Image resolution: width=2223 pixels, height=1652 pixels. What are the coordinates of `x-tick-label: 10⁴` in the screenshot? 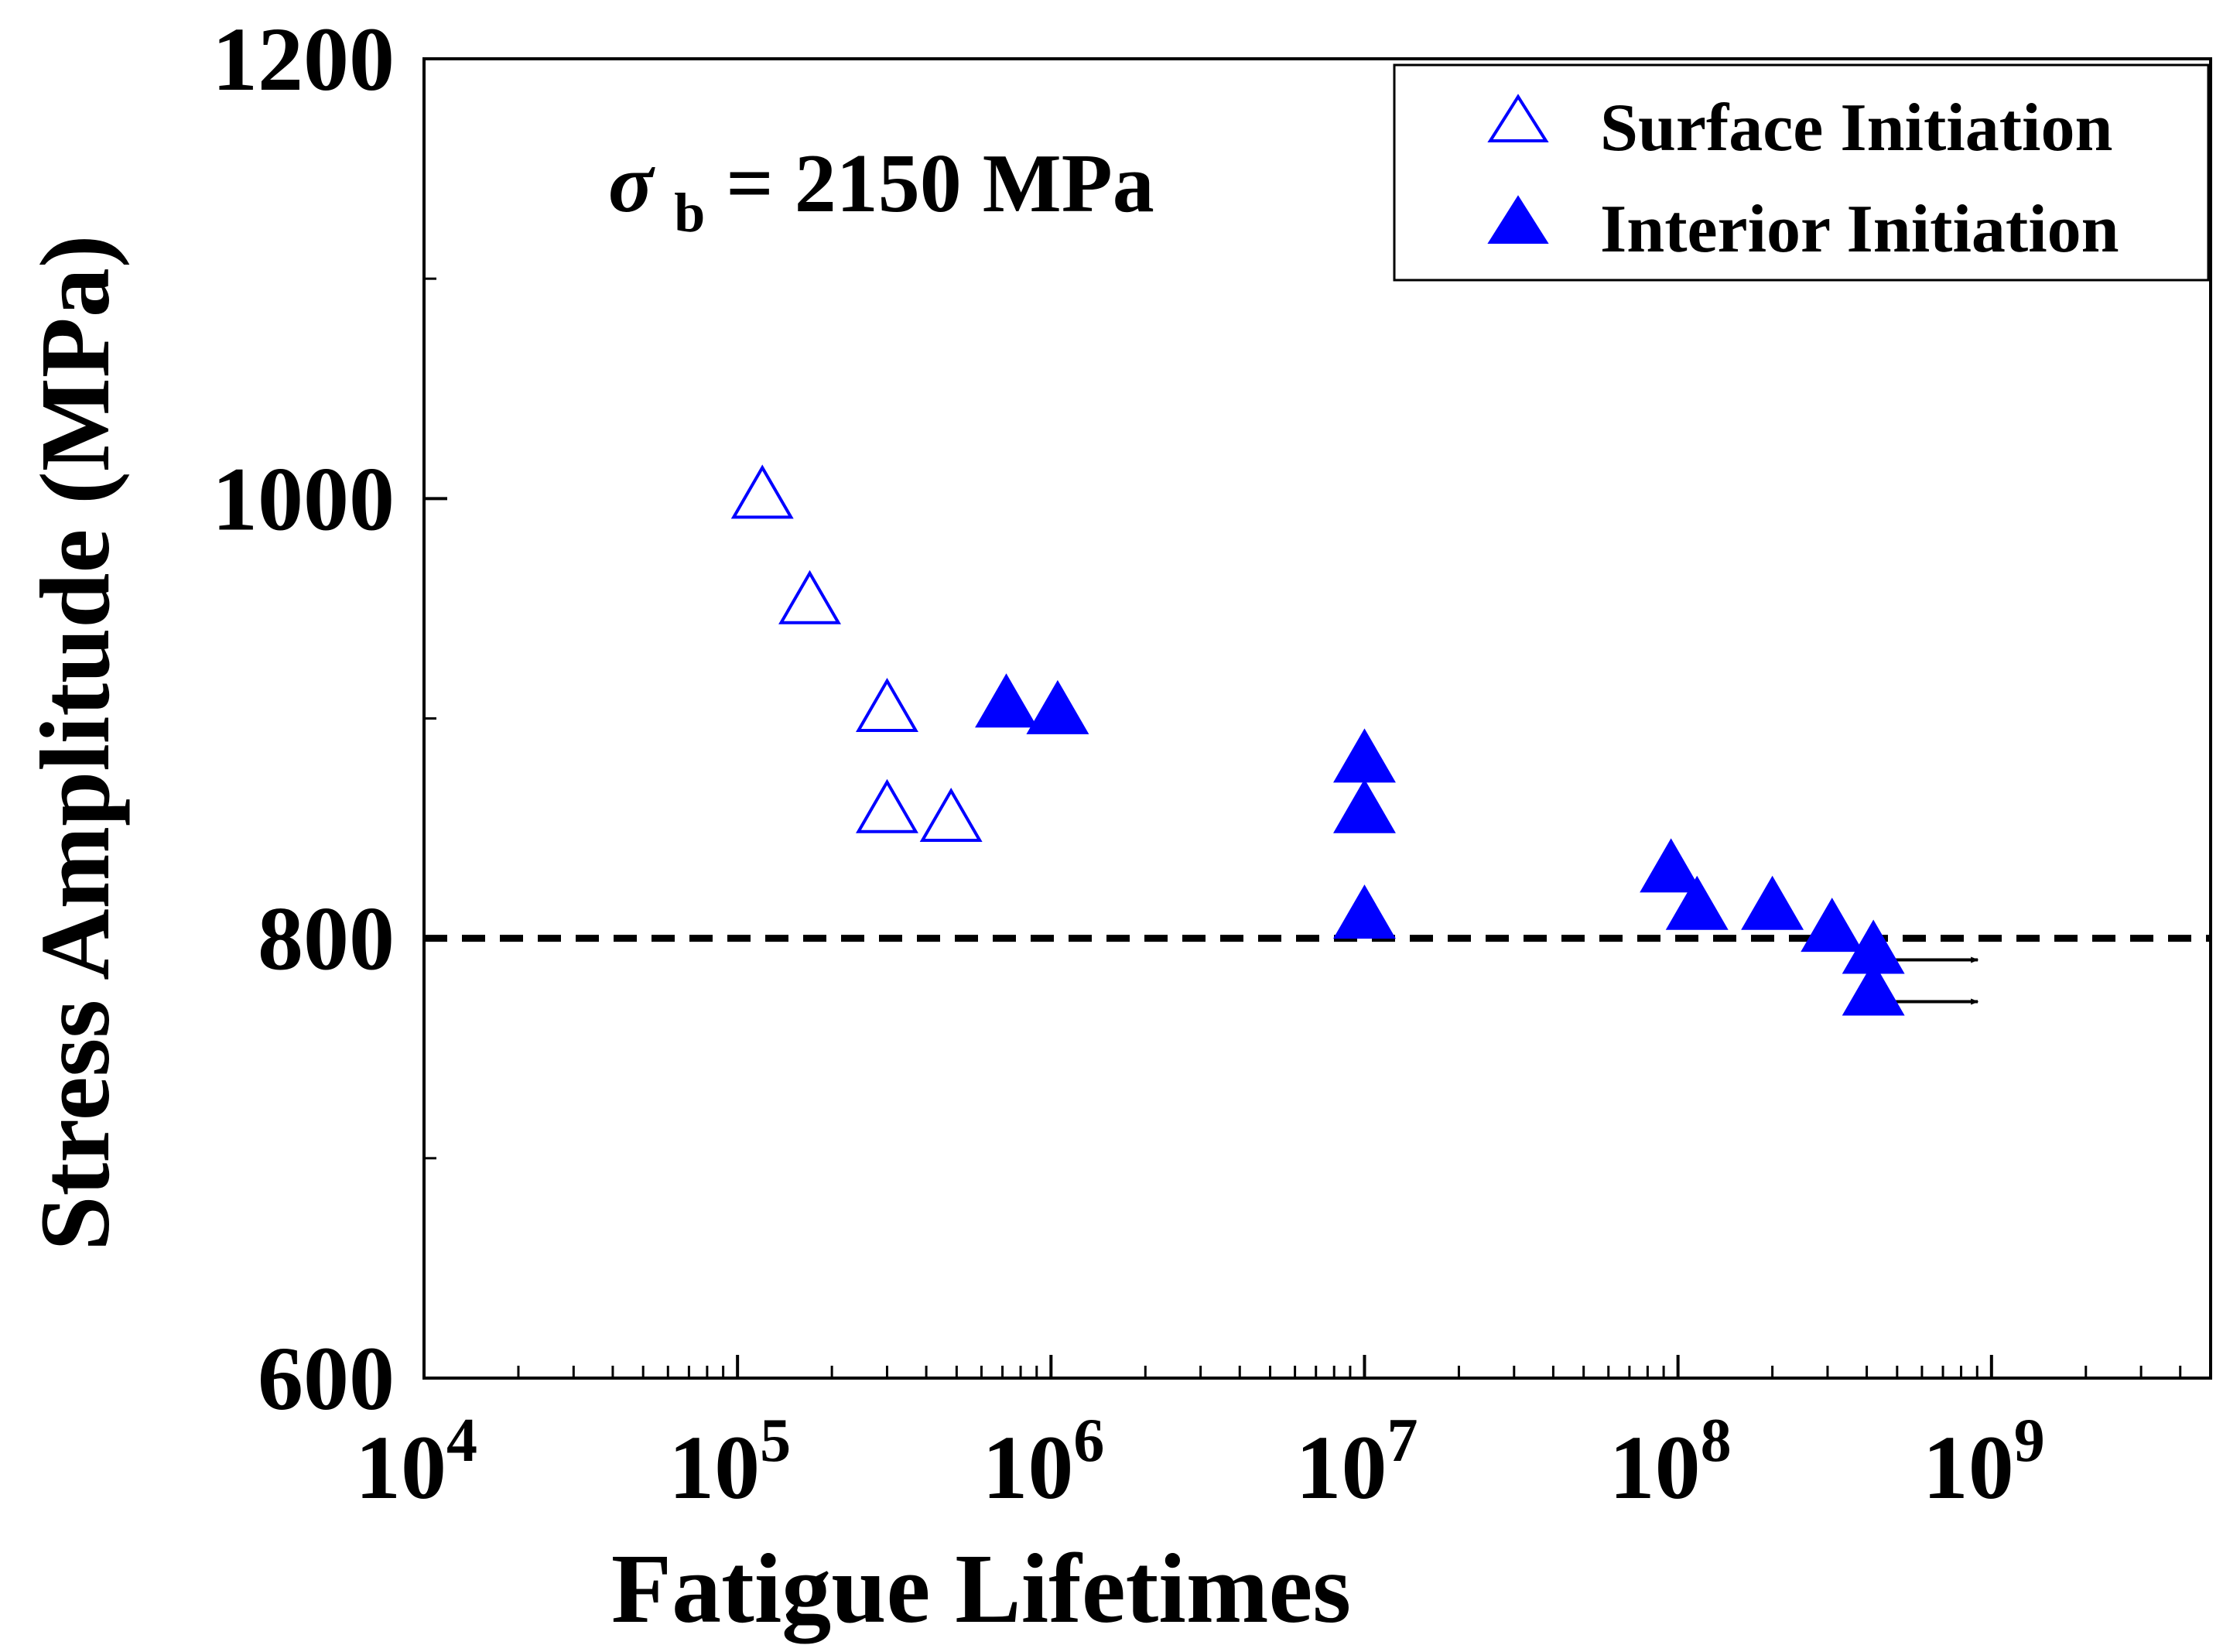 It's located at (416, 1463).